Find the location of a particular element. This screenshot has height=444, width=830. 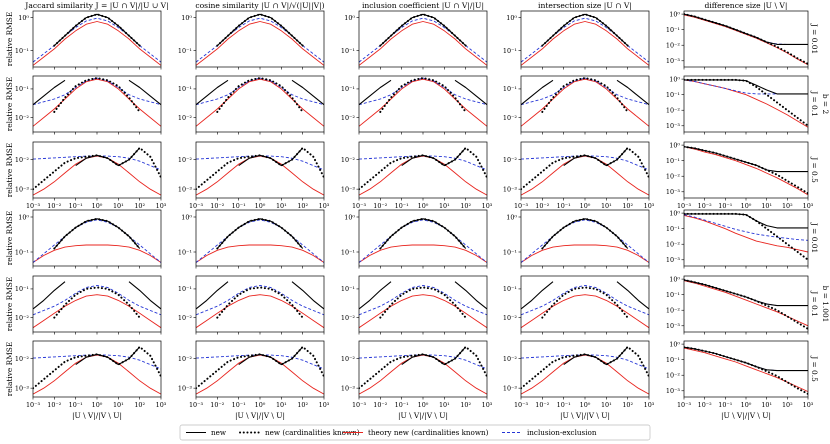

subplot-r1-c1: 10⁻¹ 10⁰ is located at coordinates (88, 40).